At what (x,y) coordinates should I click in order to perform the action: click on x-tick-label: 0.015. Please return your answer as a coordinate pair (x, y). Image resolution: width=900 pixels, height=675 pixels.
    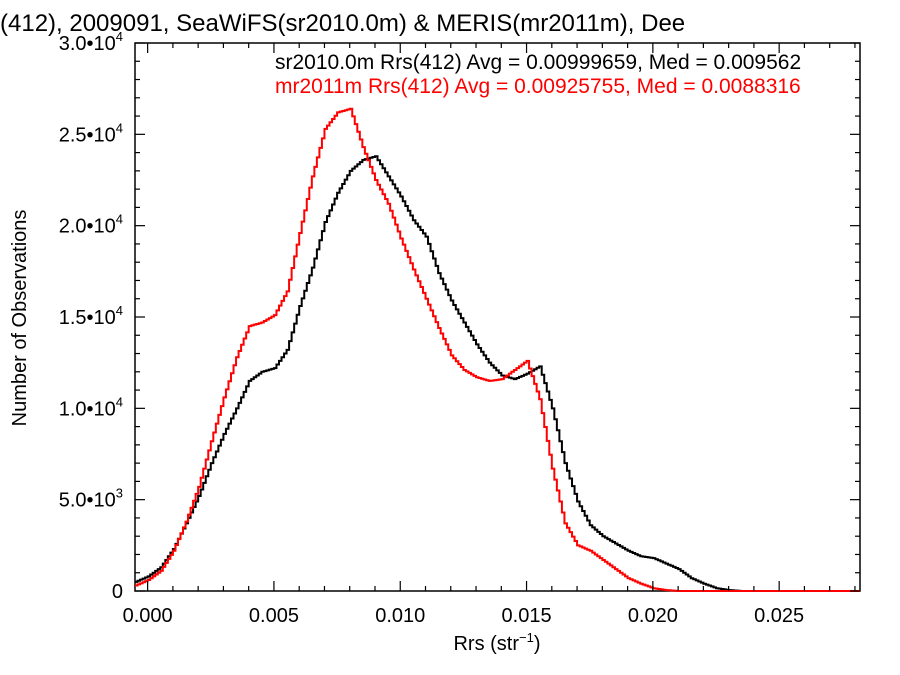
    Looking at the image, I should click on (527, 616).